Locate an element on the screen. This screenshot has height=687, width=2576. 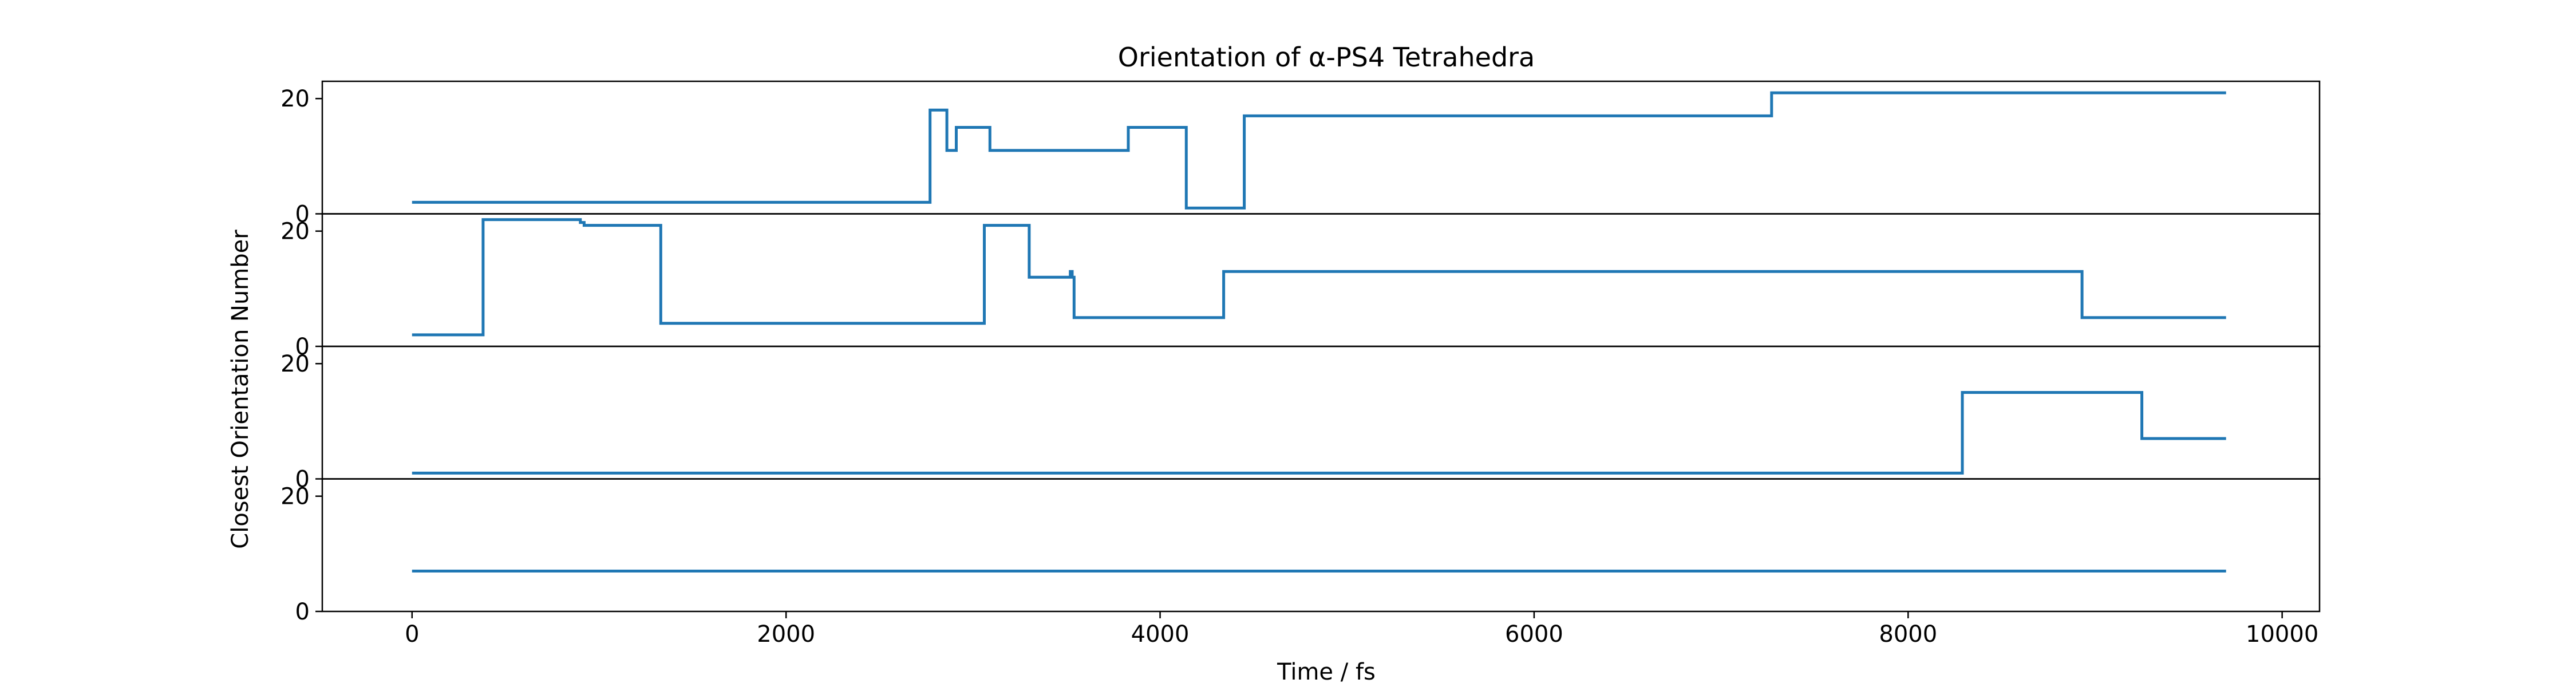
x-tick-label: 10000 is located at coordinates (2282, 634).